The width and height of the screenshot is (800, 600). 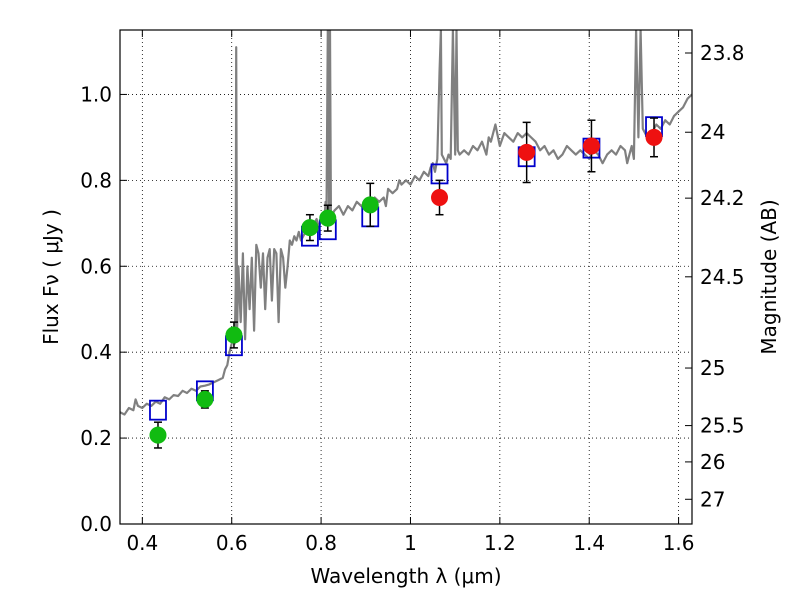 What do you see at coordinates (405, 576) in the screenshot?
I see `x-axis-label: Wavelength λ (μm)` at bounding box center [405, 576].